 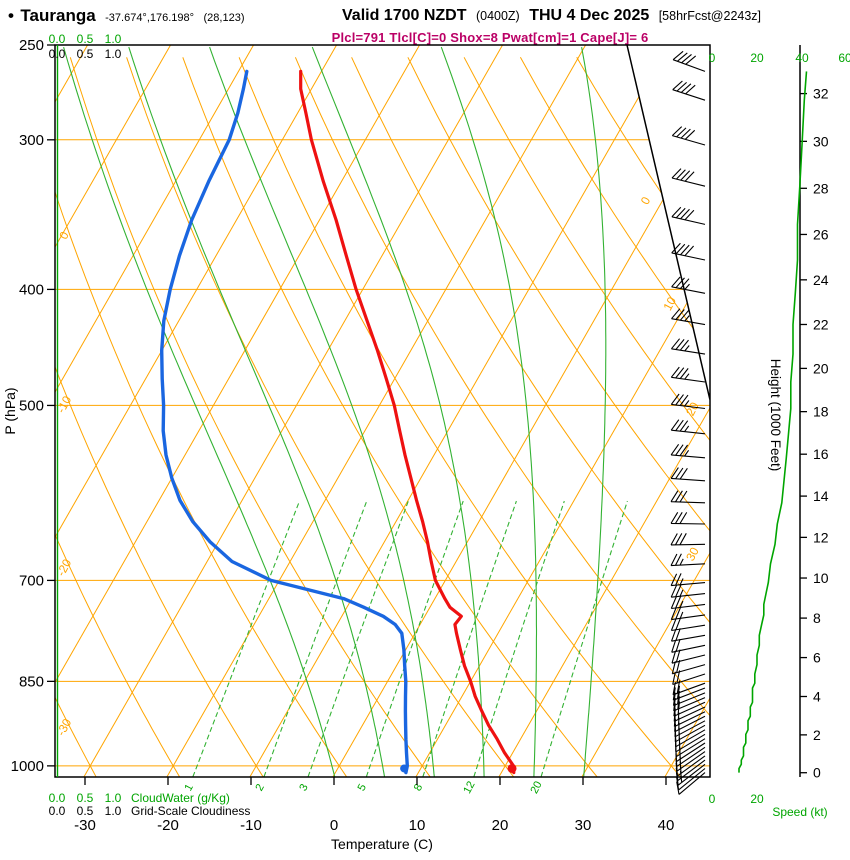 What do you see at coordinates (821, 324) in the screenshot?
I see `svg-text: 22` at bounding box center [821, 324].